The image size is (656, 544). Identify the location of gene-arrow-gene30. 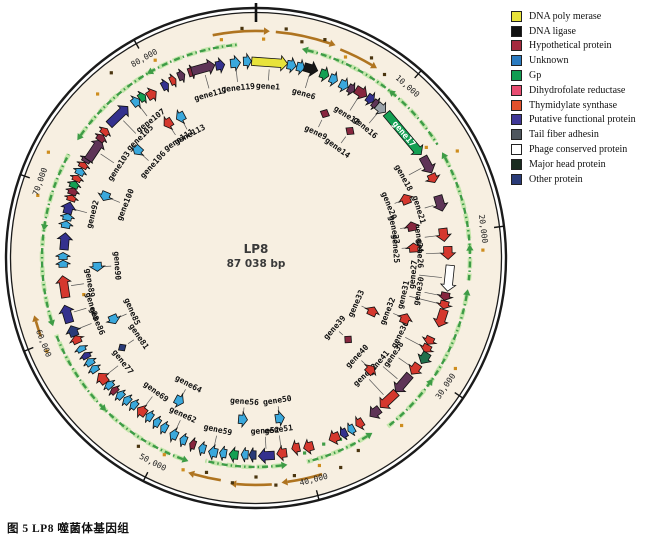
(445, 296).